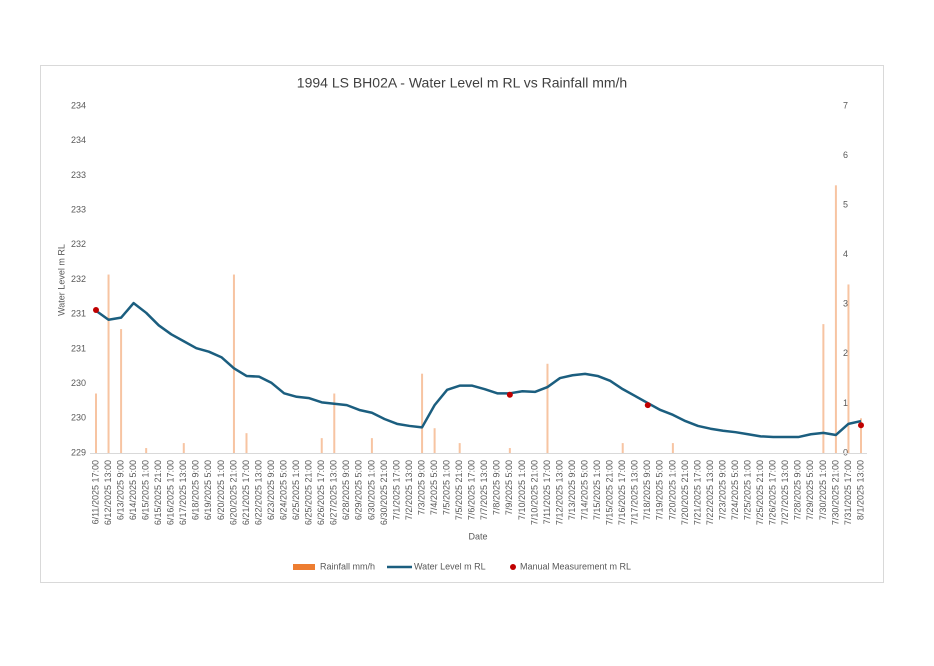 The image size is (934, 666). Describe the element at coordinates (835, 492) in the screenshot. I see `x-tick-label: 7/30/2025 21:00` at that location.